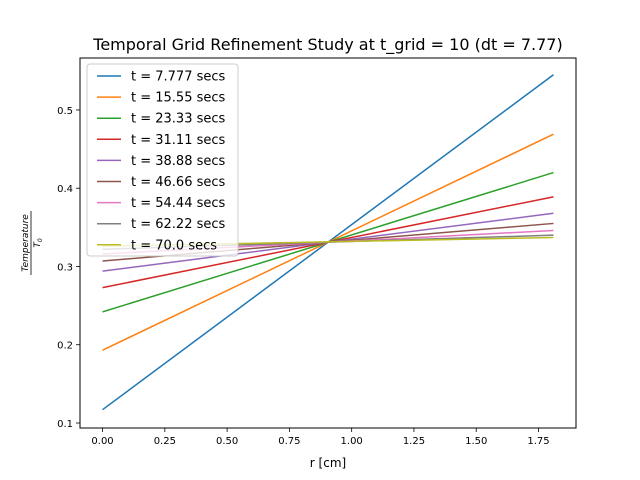 The width and height of the screenshot is (640, 480). Describe the element at coordinates (178, 203) in the screenshot. I see `legend-label: t = 54.44 secs` at that location.